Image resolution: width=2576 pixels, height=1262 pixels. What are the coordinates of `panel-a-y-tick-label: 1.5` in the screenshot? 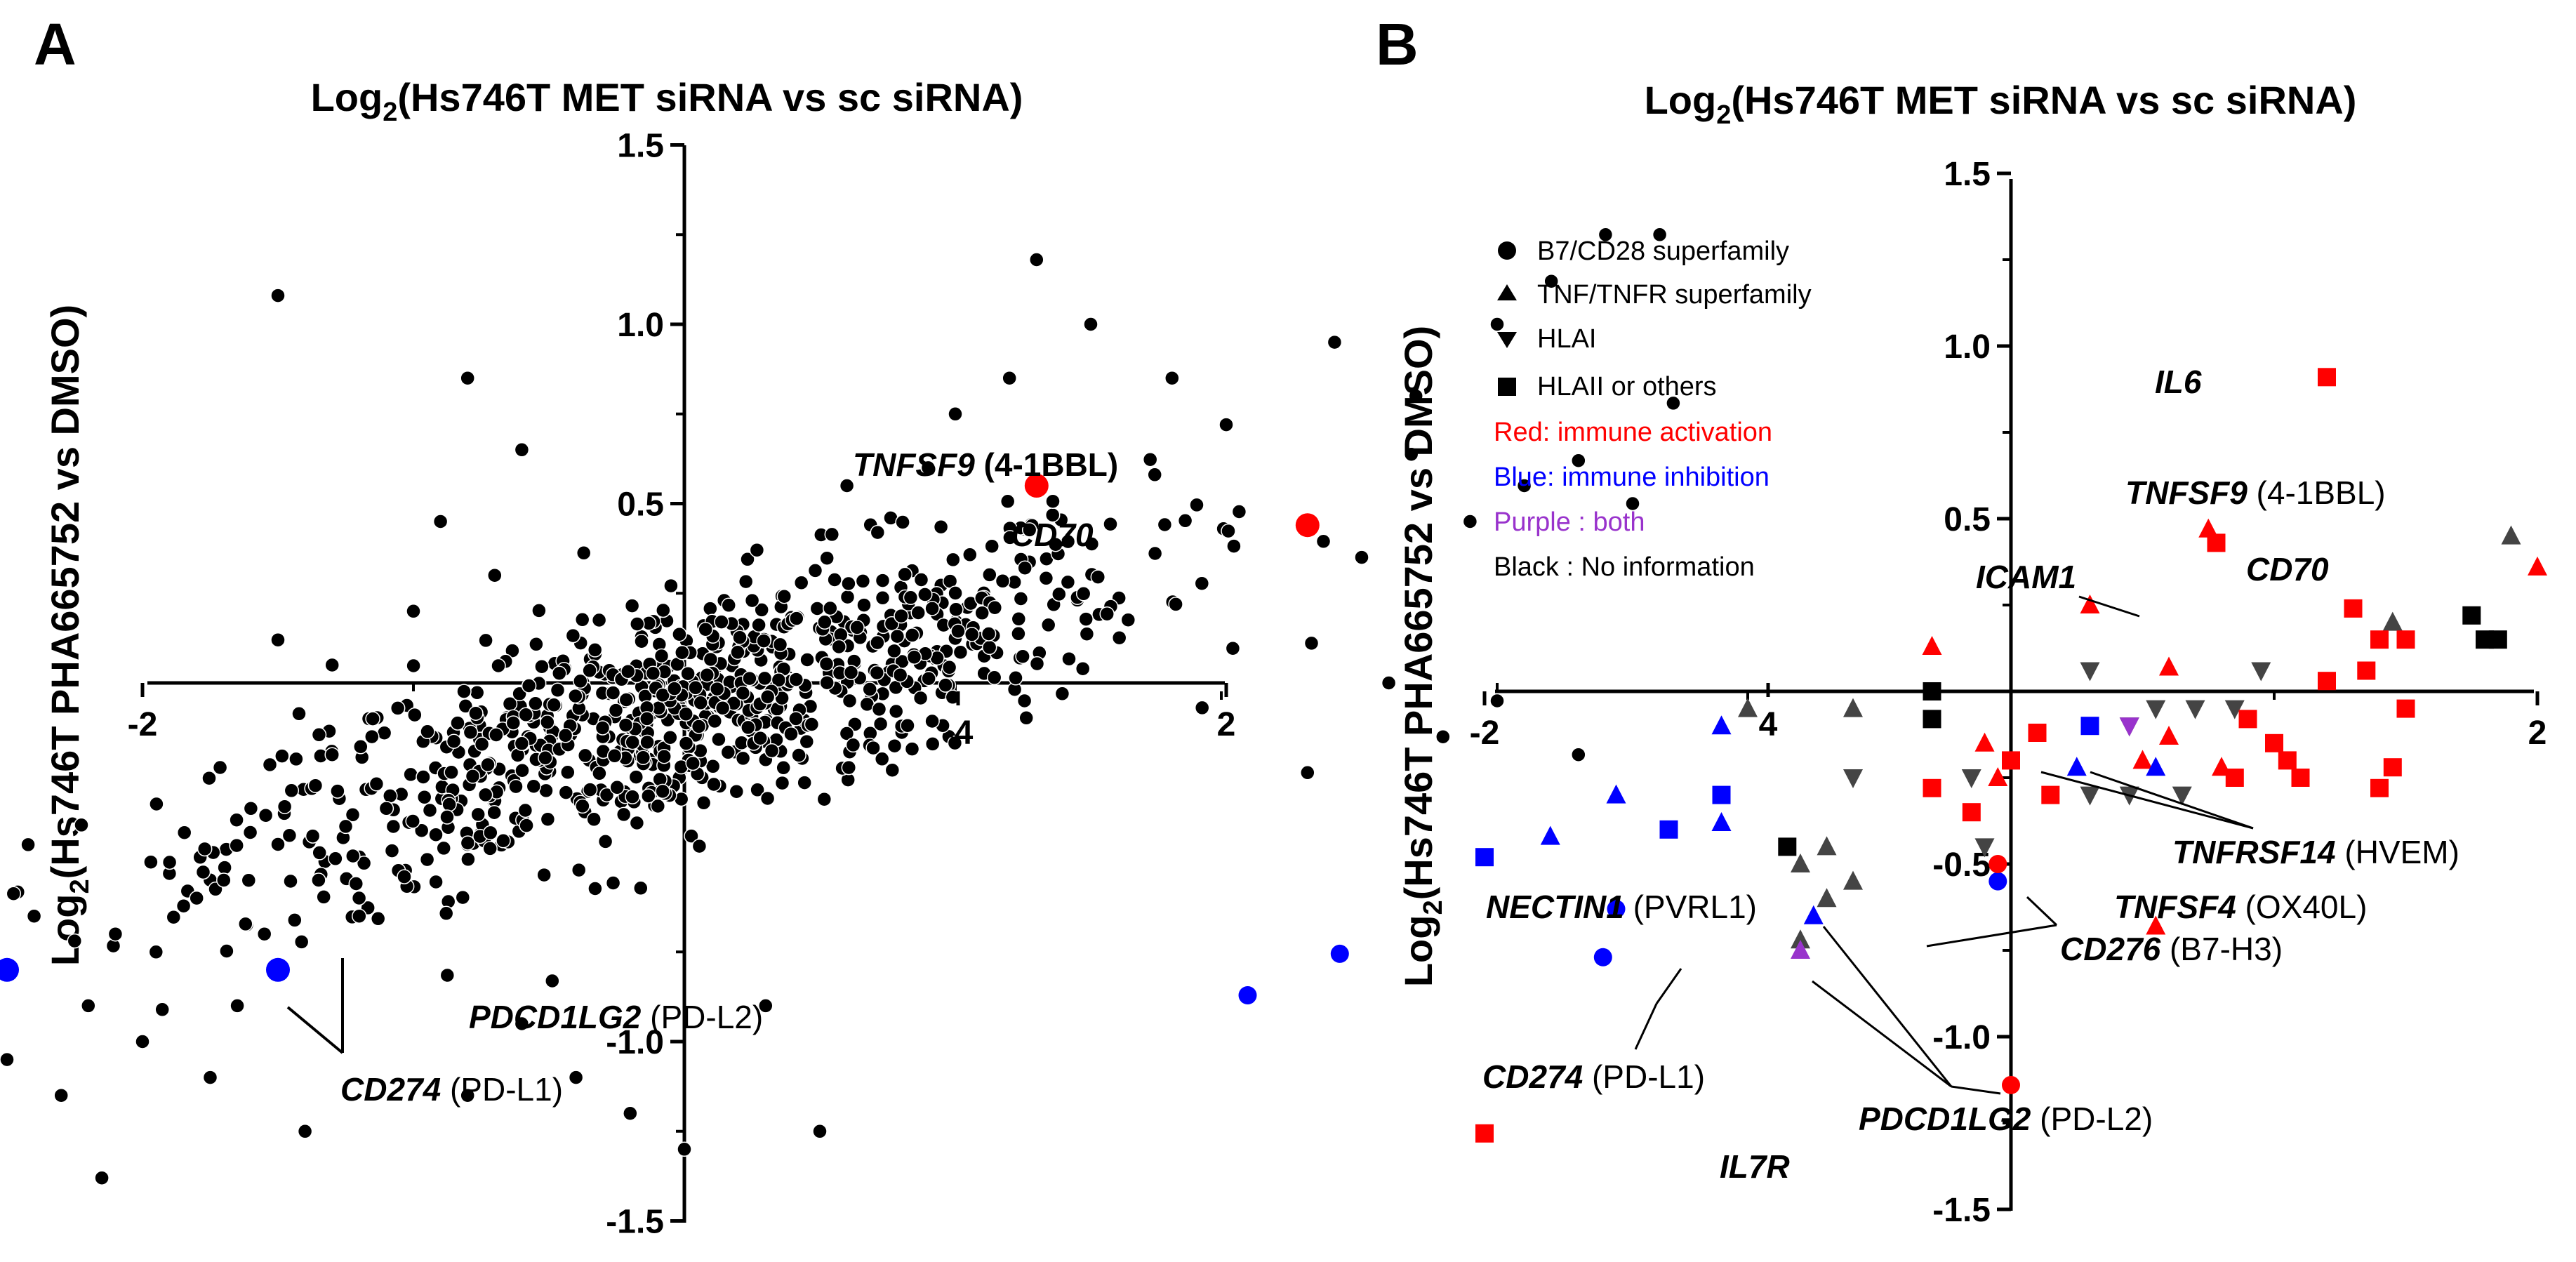 It's located at (640, 146).